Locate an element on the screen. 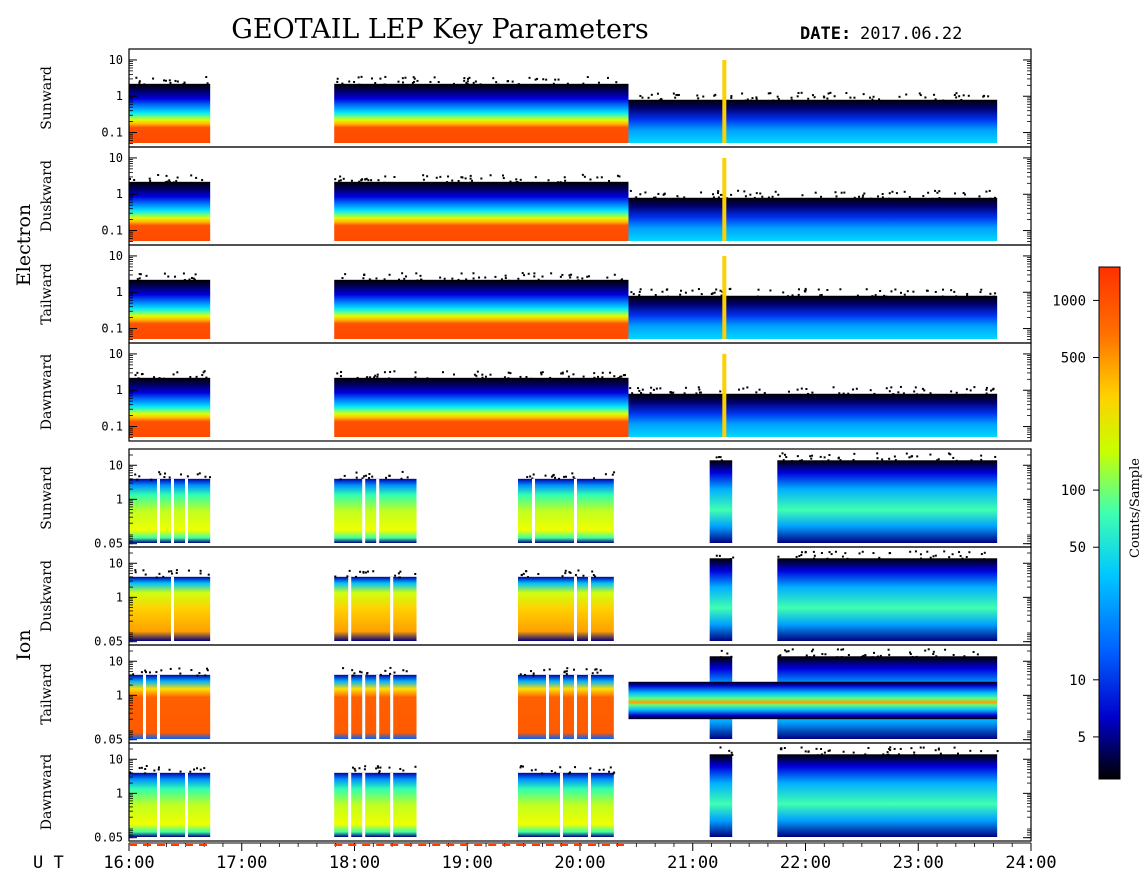  panel-ion-sunward: 10 1 0.05 is located at coordinates (563, 512).